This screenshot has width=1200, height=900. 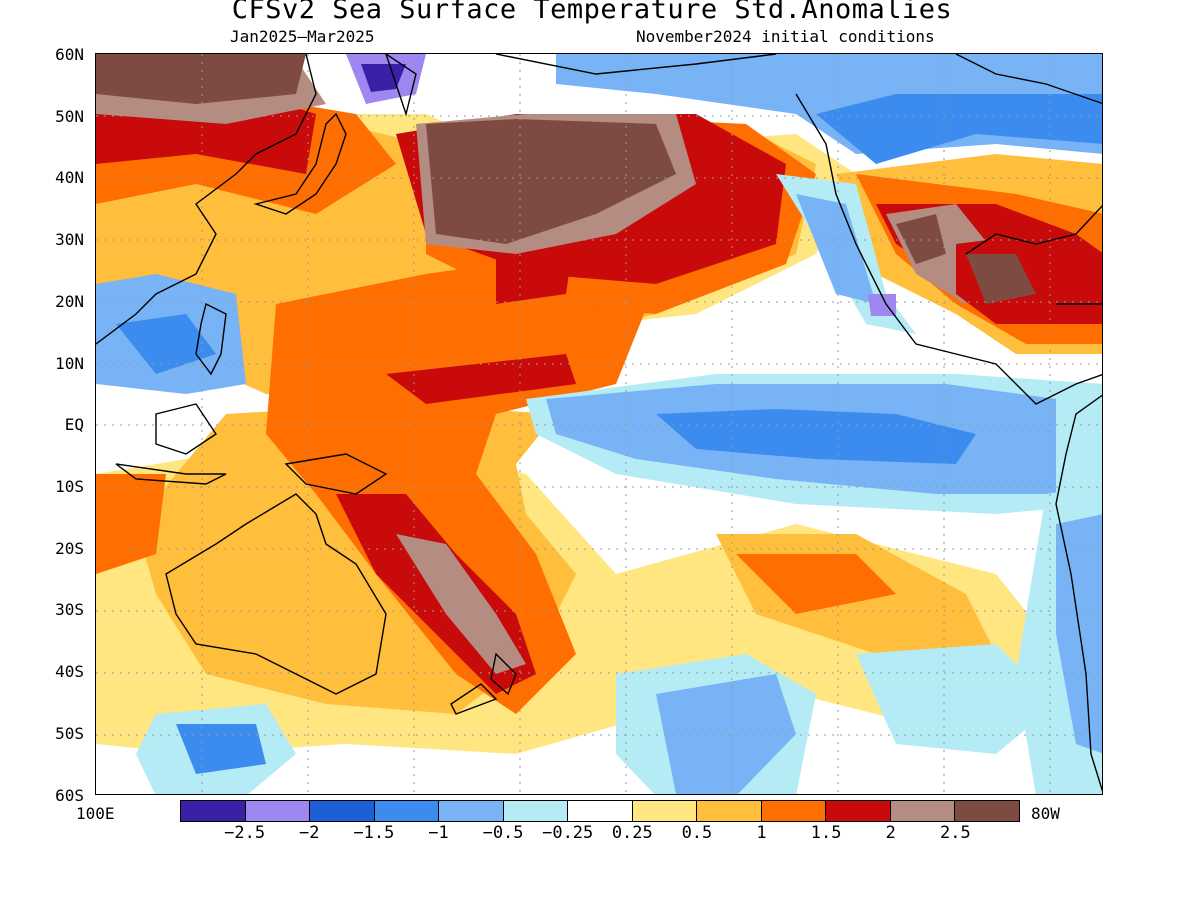 I want to click on lon-label-left: 100E, so click(x=95, y=813).